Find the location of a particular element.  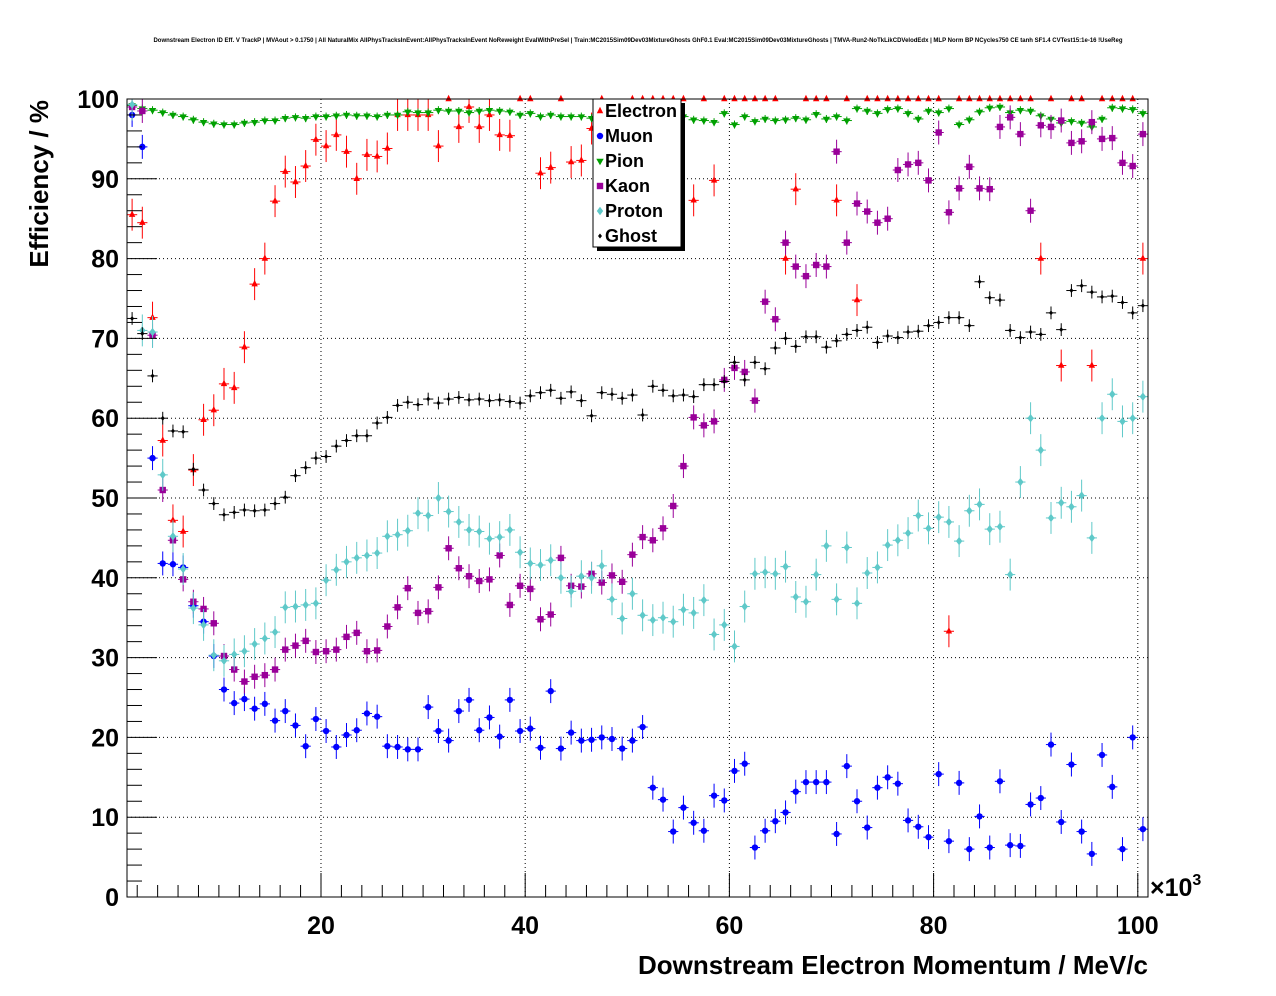

x-tick-label: 20 is located at coordinates (321, 926).